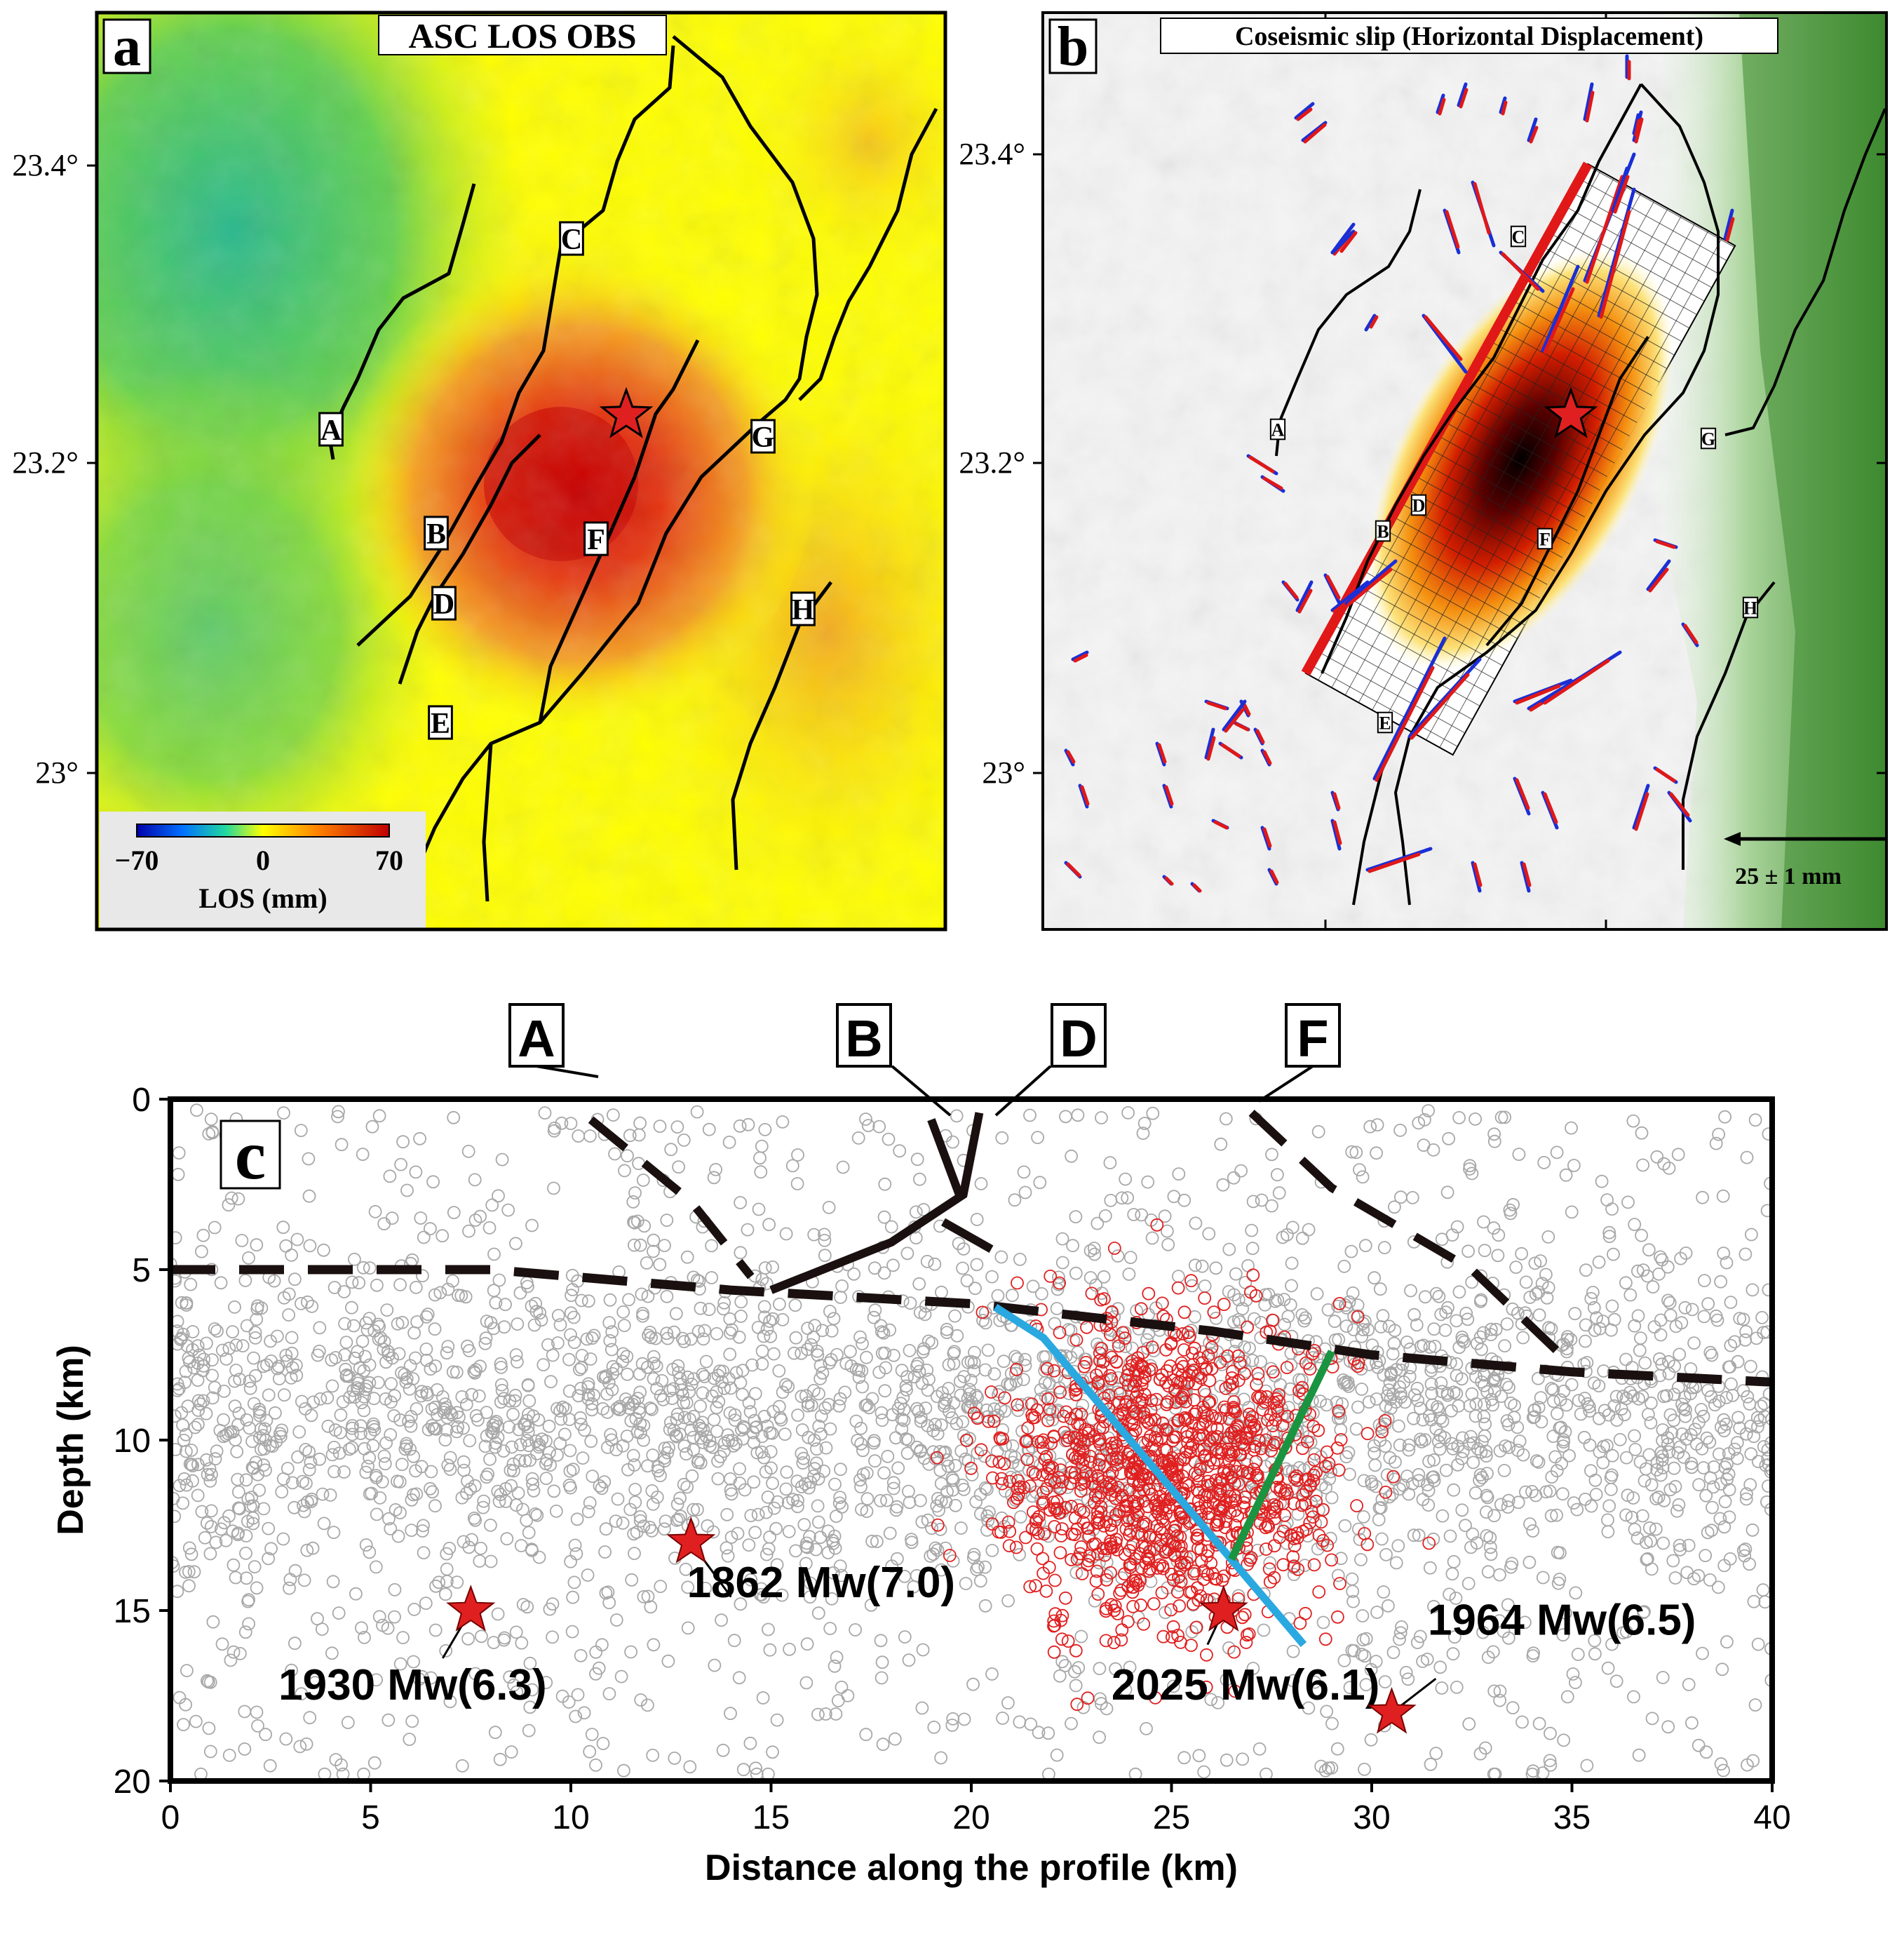 The width and height of the screenshot is (1904, 1936). I want to click on fault-b-A-line, so click(1349, 323).